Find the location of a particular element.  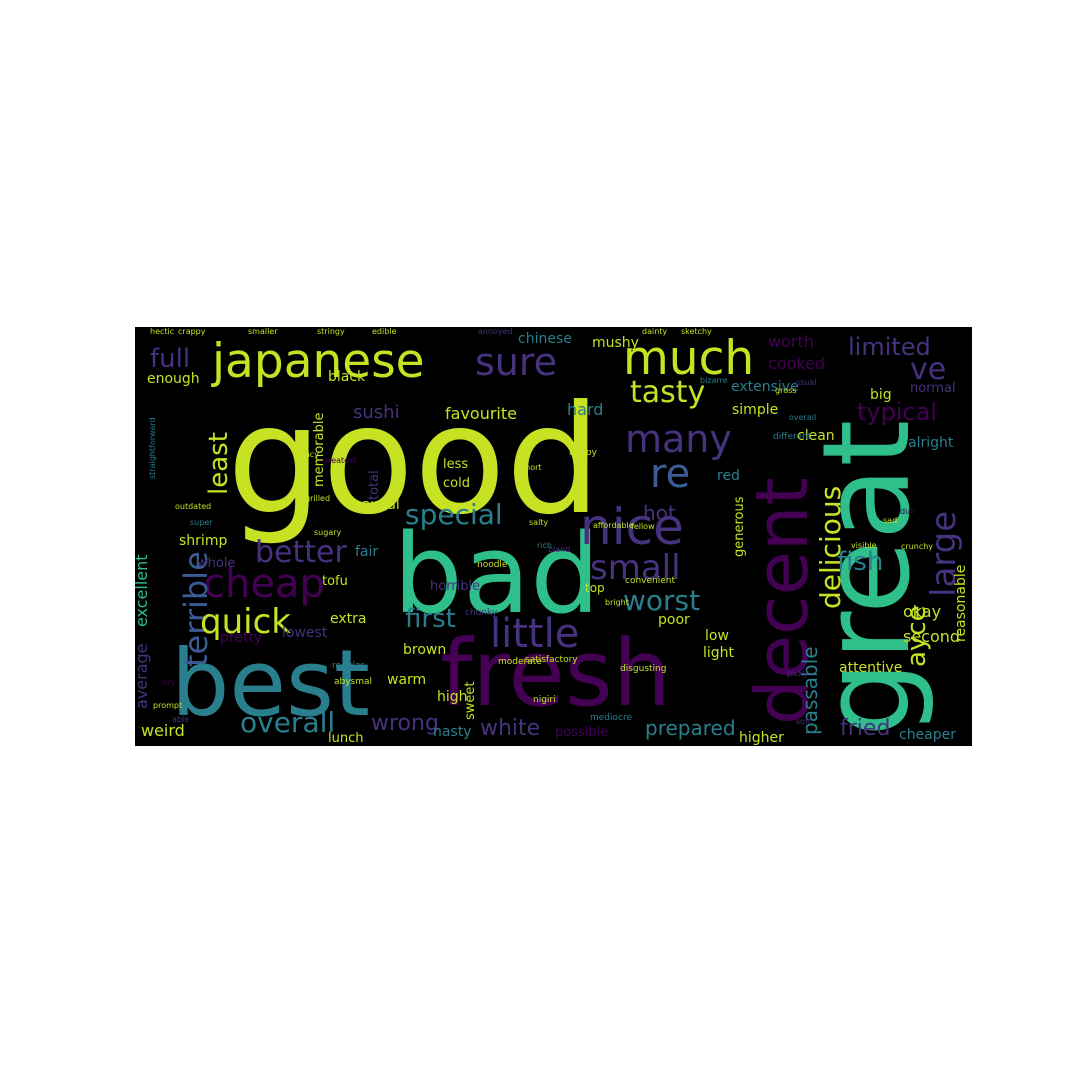

word-visible: visible is located at coordinates (864, 545).